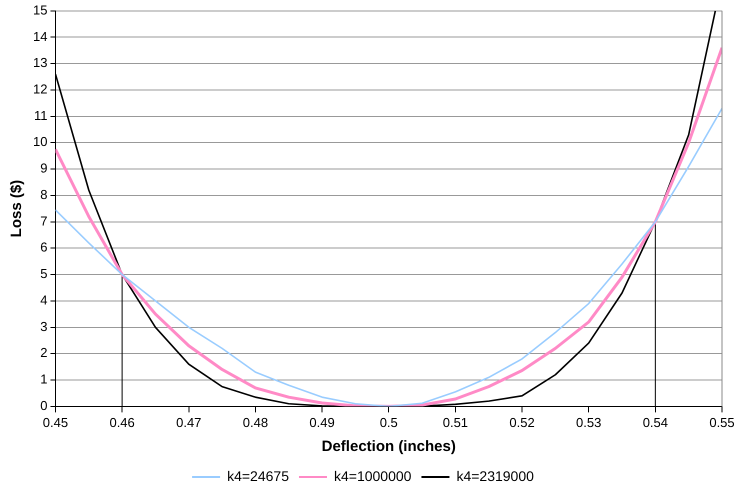  I want to click on y-tick-label: 0, so click(44, 405).